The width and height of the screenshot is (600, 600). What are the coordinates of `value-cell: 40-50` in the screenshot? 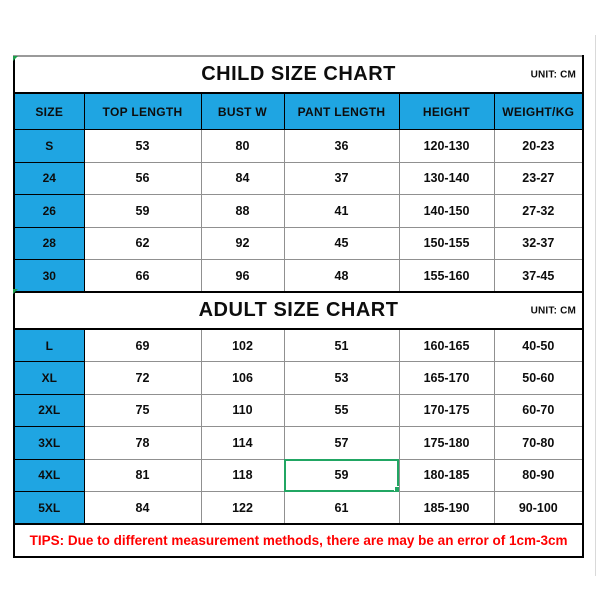 It's located at (538, 345).